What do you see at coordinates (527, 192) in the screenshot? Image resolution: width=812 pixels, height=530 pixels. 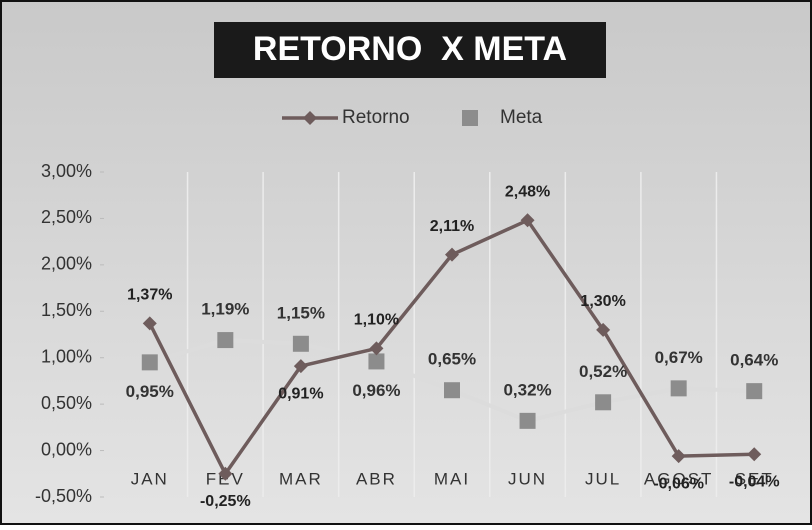 I see `data-label: 2,48%` at bounding box center [527, 192].